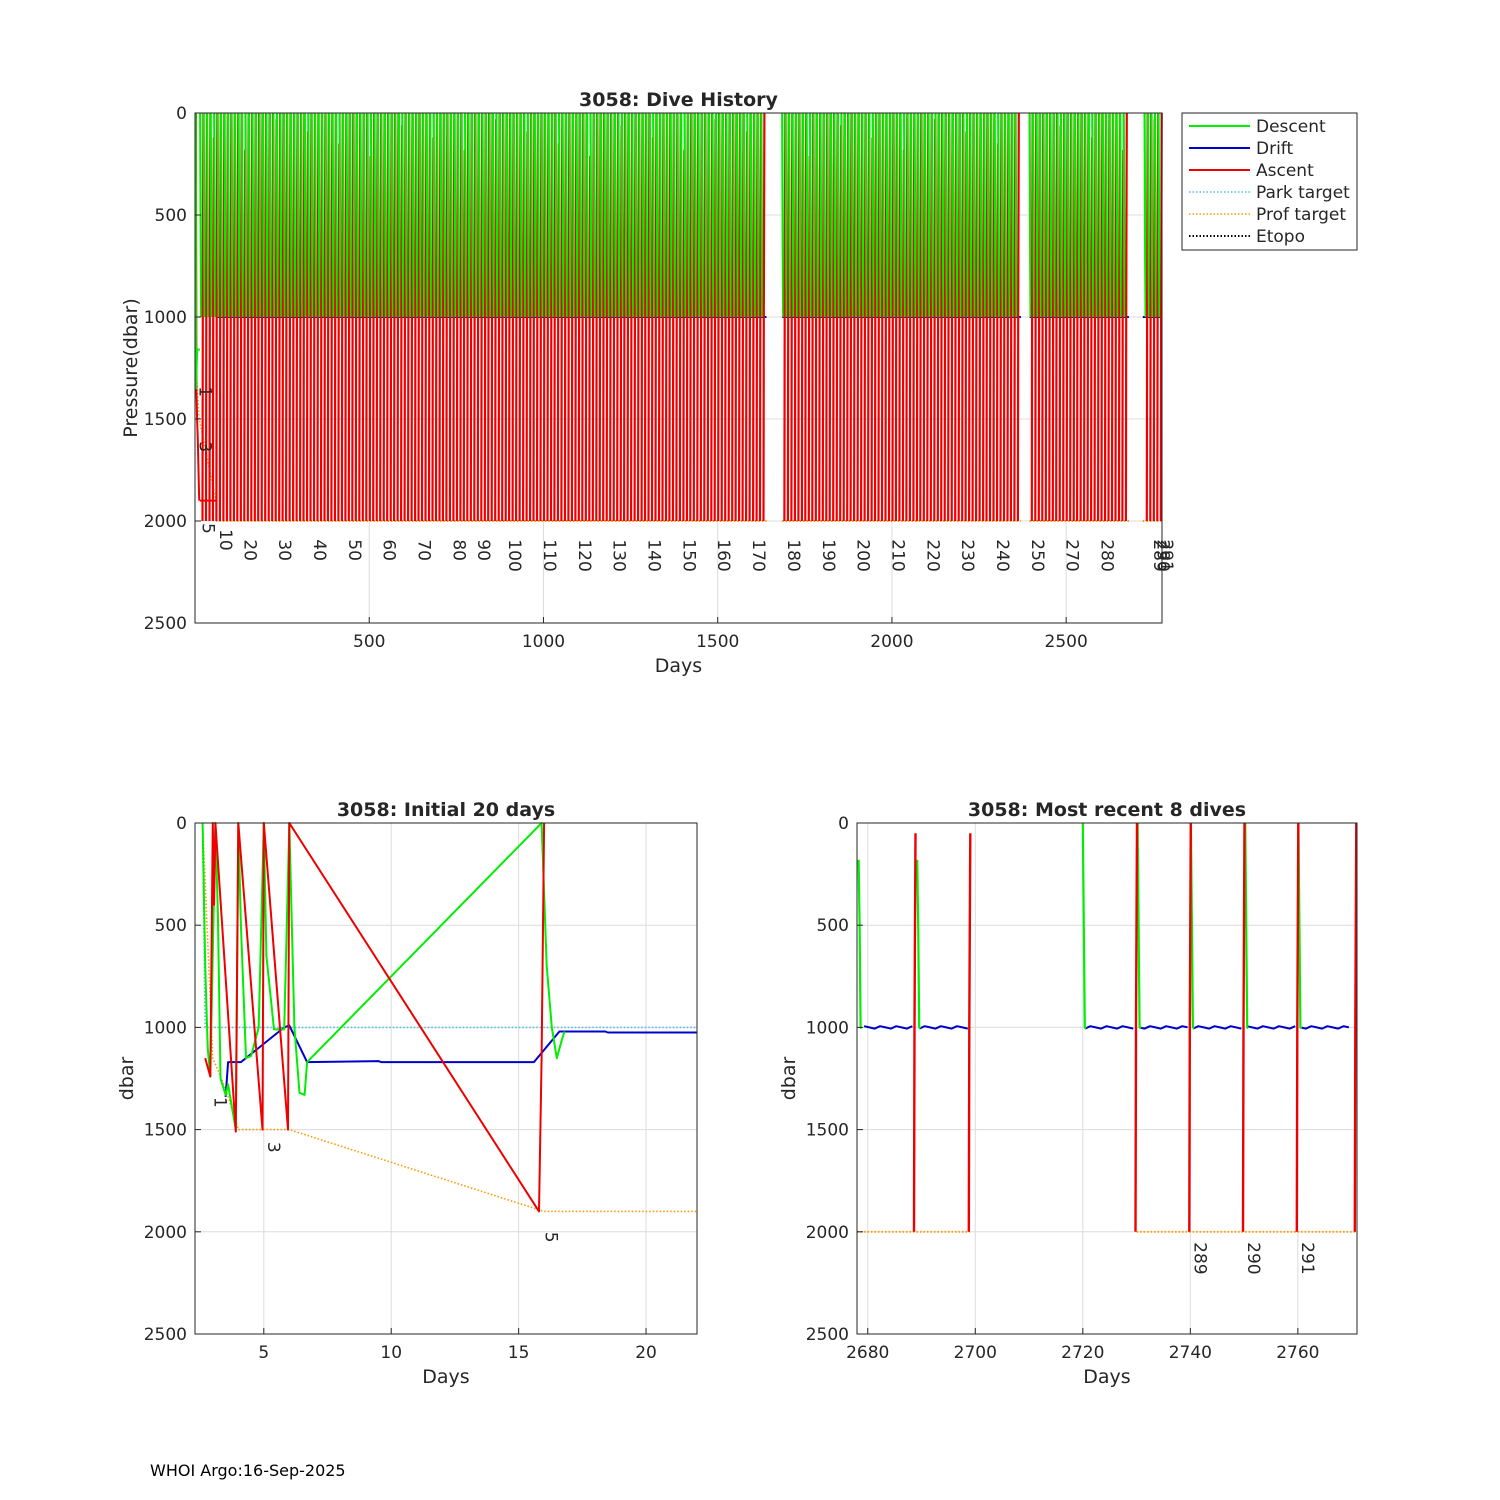  Describe the element at coordinates (449, 925) in the screenshot. I see `park-target-series` at that location.